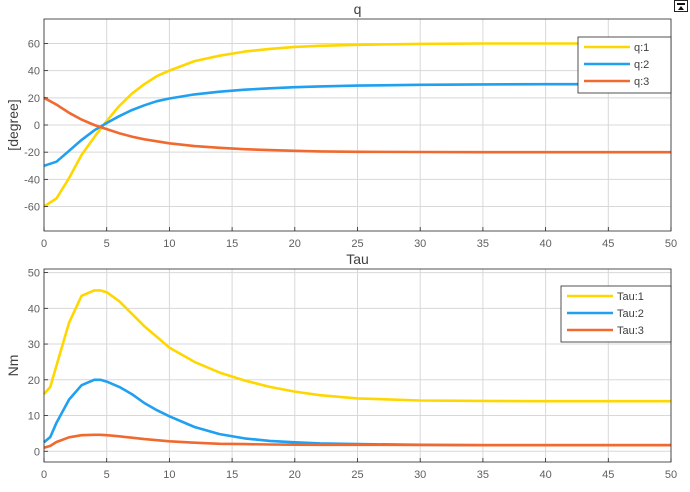  Describe the element at coordinates (624, 65) in the screenshot. I see `legend: q:1 q:2 q:3` at that location.